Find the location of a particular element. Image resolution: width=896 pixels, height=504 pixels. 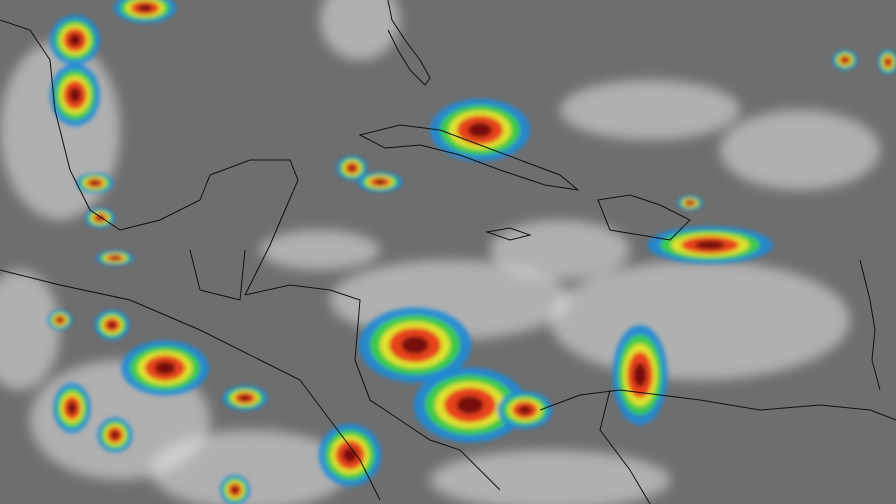

gulf-coast is located at coordinates (105, 125).